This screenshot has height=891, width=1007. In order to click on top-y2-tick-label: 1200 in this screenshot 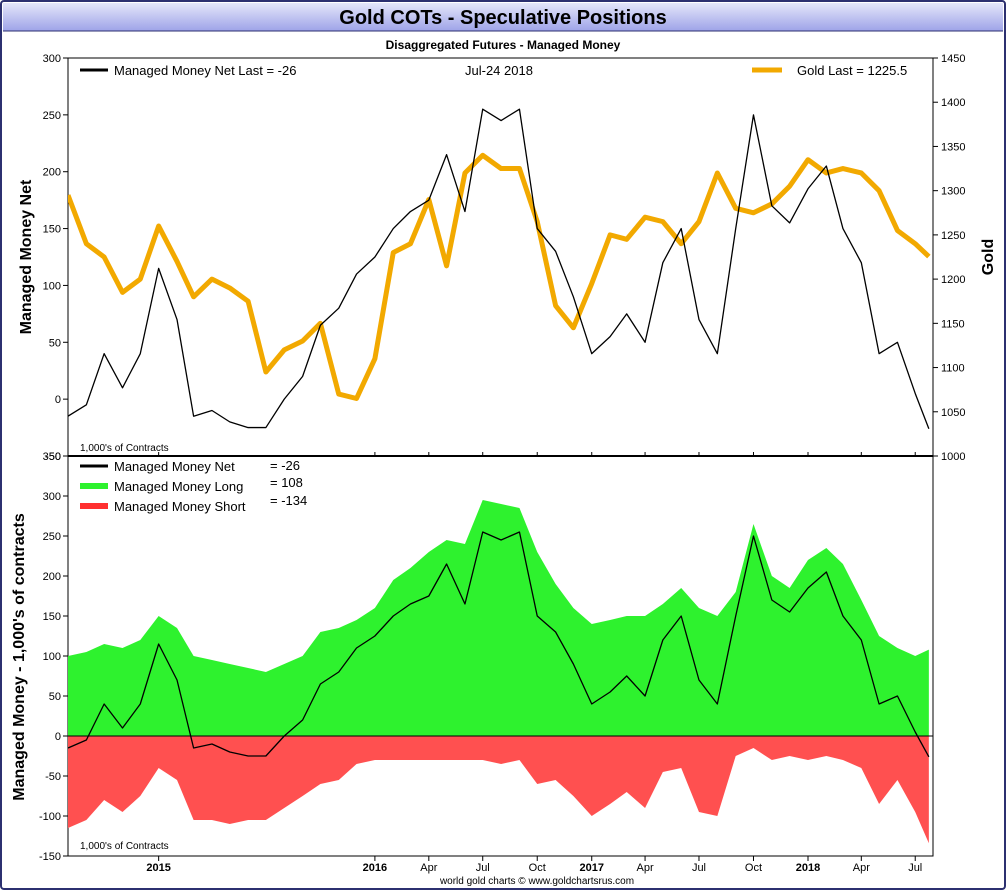, I will do `click(953, 280)`.